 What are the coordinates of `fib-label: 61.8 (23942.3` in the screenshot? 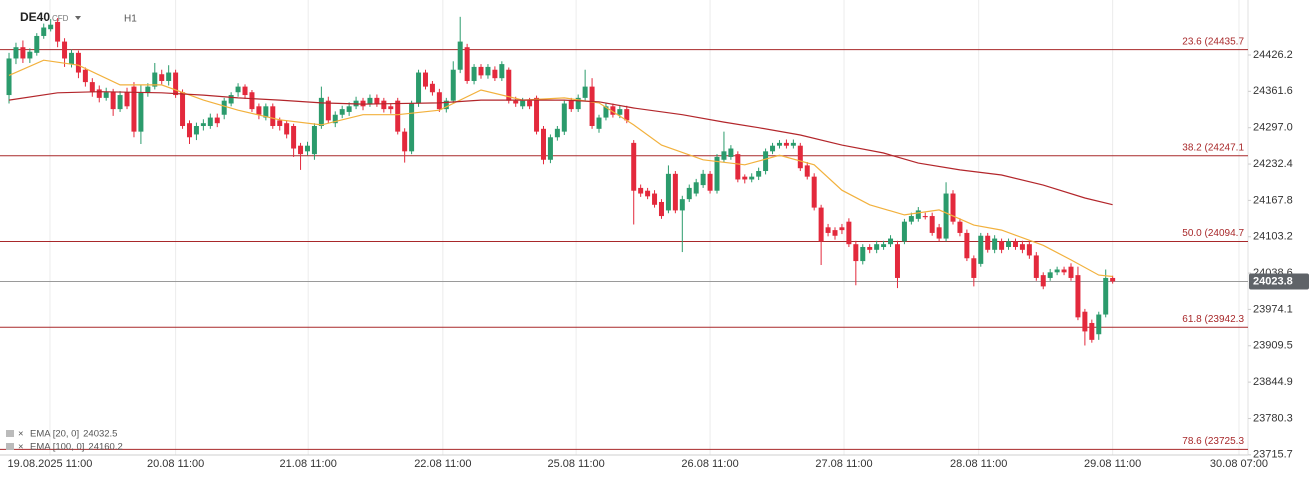 It's located at (1213, 319).